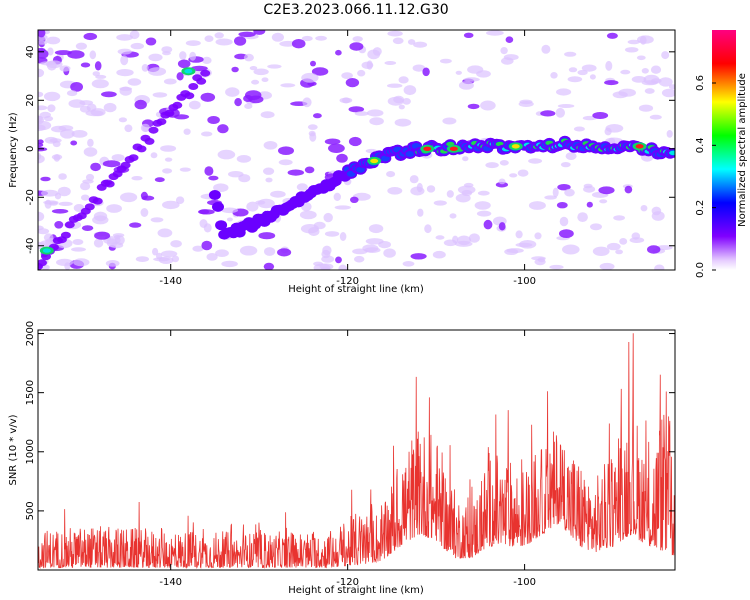 This screenshot has height=600, width=750. I want to click on snr-x-tick-label: -100, so click(524, 582).